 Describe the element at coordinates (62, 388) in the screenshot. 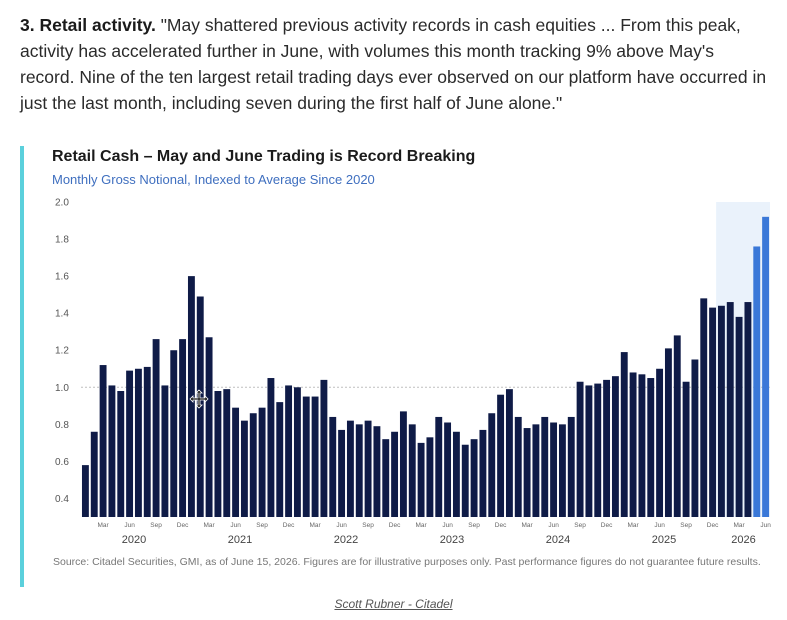

I see `y-tick-label: 1.0` at that location.